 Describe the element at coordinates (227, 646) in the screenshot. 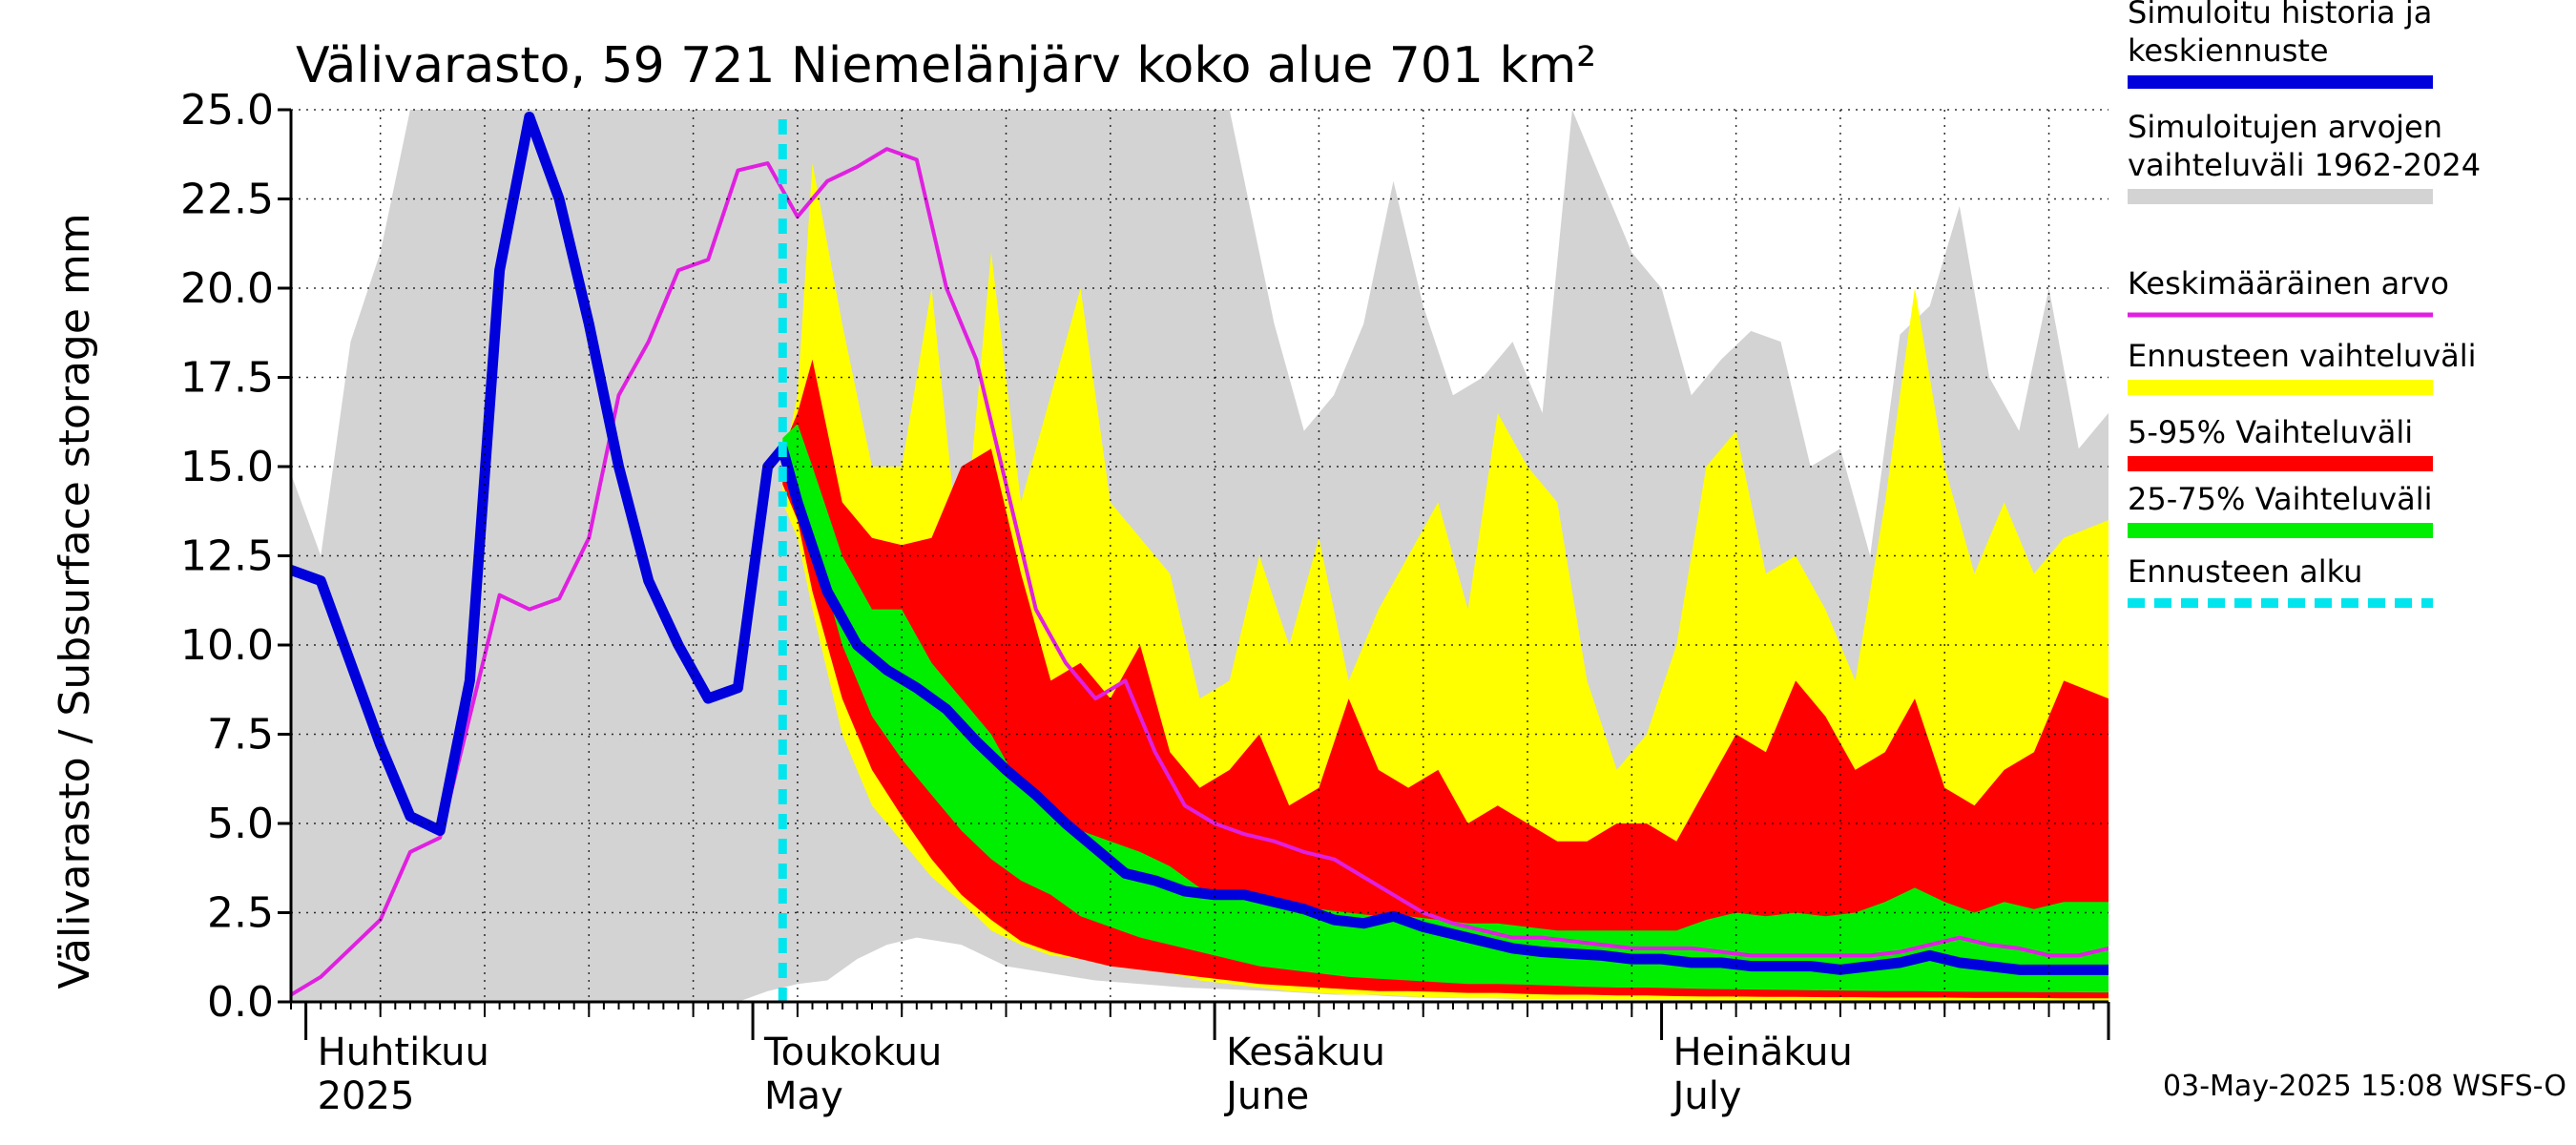

I see `y-tick-label: 10.0` at that location.